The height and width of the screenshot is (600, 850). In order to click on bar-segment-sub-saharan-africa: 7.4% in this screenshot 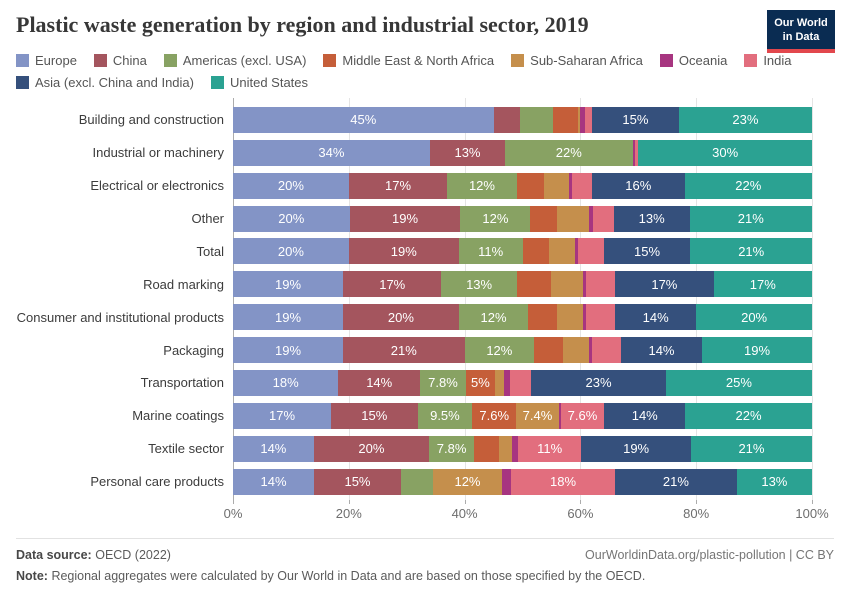, I will do `click(537, 415)`.